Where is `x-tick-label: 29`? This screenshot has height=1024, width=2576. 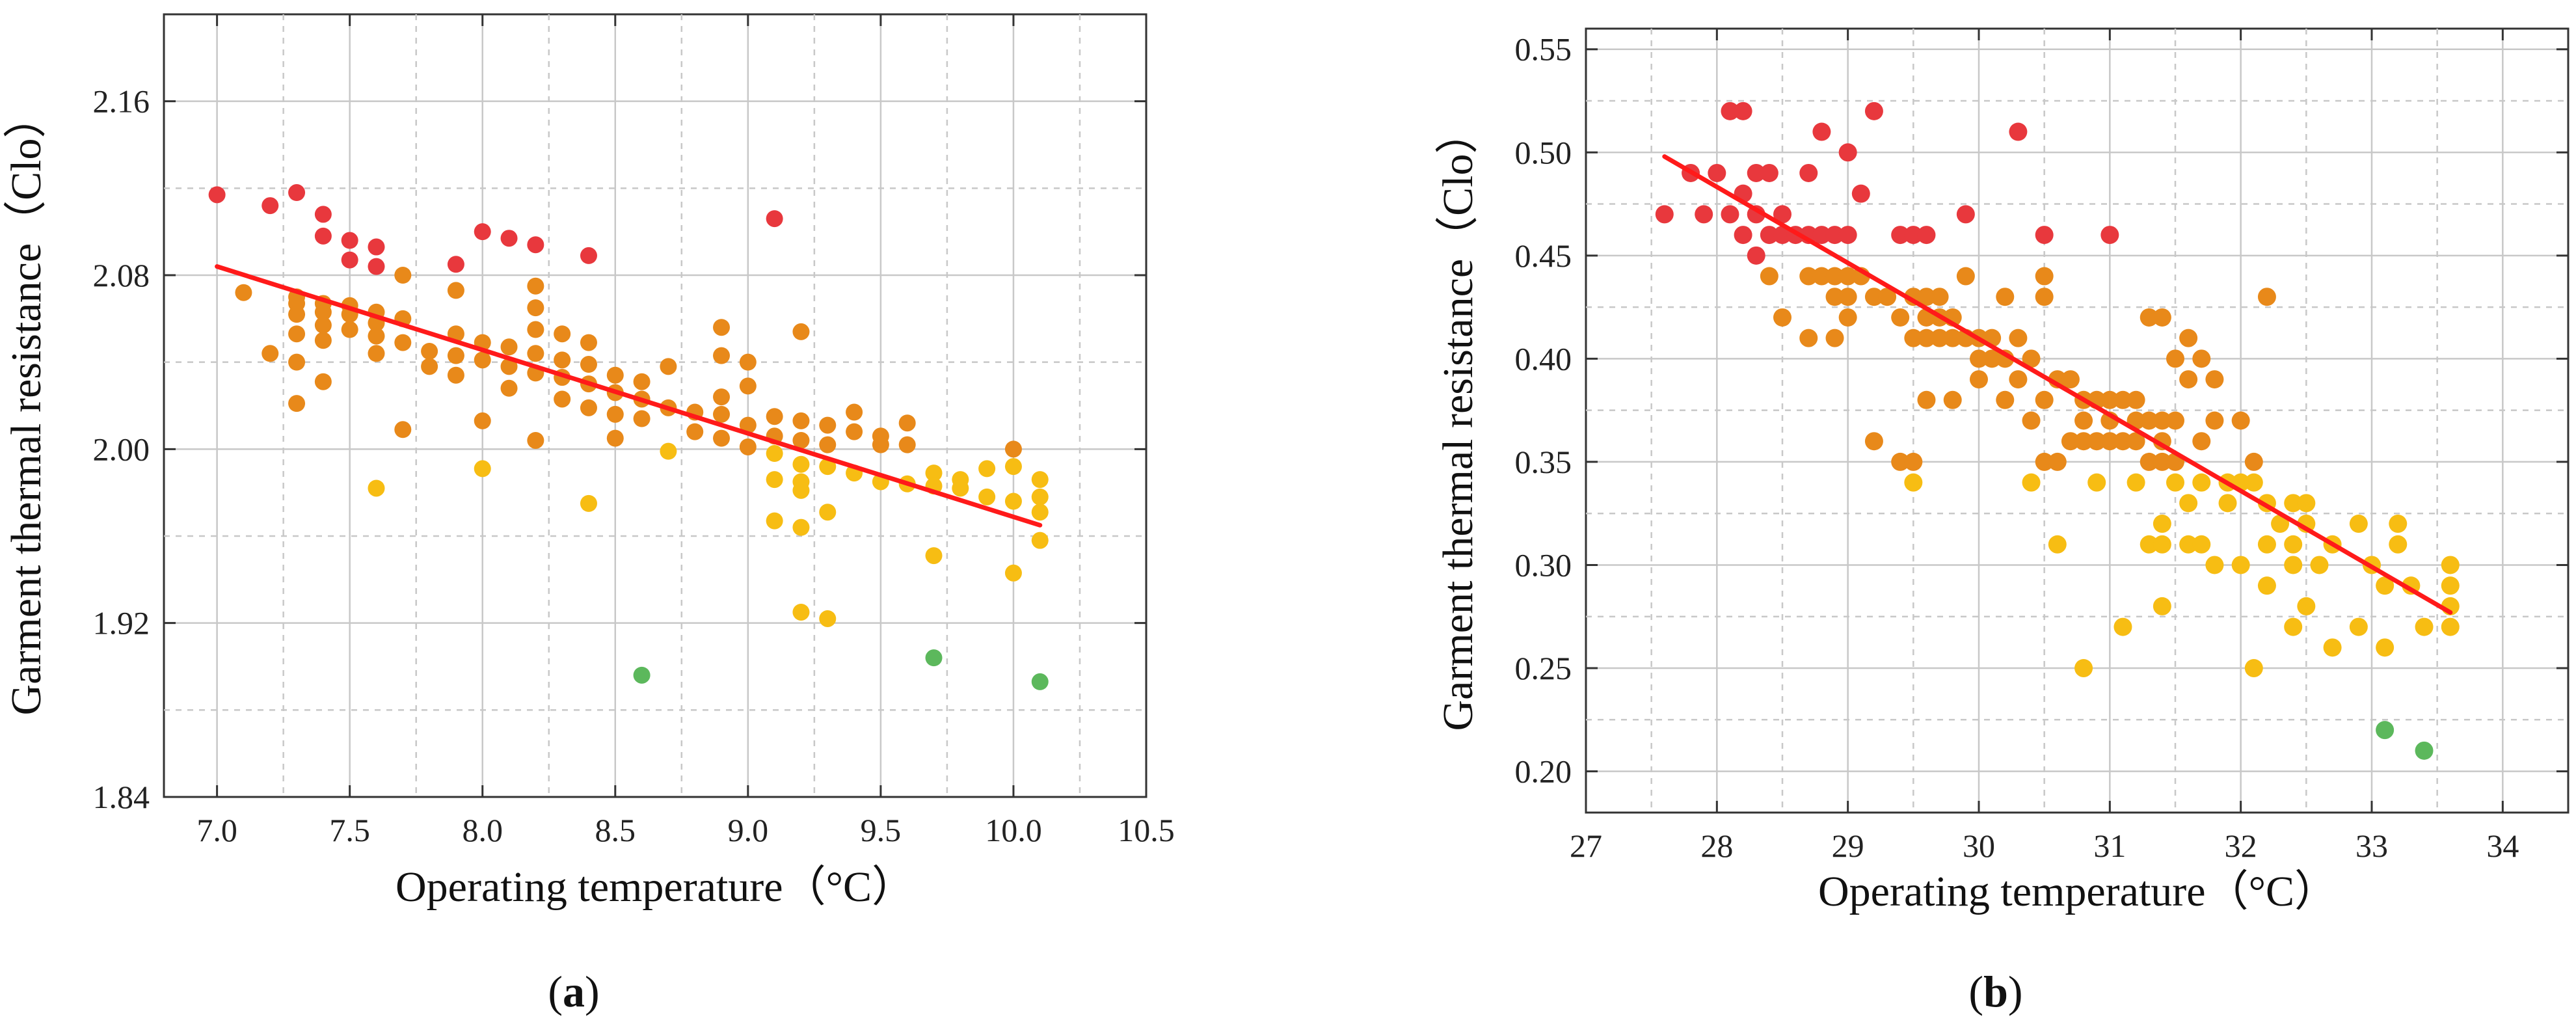
x-tick-label: 29 is located at coordinates (1848, 846).